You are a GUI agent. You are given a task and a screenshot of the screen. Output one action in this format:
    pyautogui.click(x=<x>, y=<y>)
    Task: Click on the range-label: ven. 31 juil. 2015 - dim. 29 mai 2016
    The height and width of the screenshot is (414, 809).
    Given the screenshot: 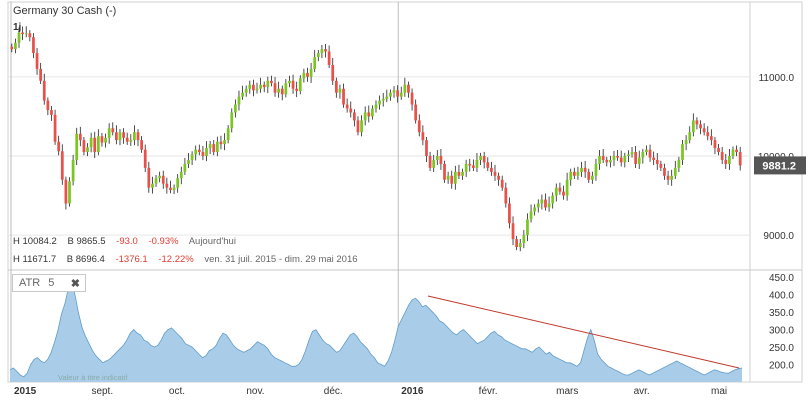 What is the action you would take?
    pyautogui.click(x=281, y=259)
    